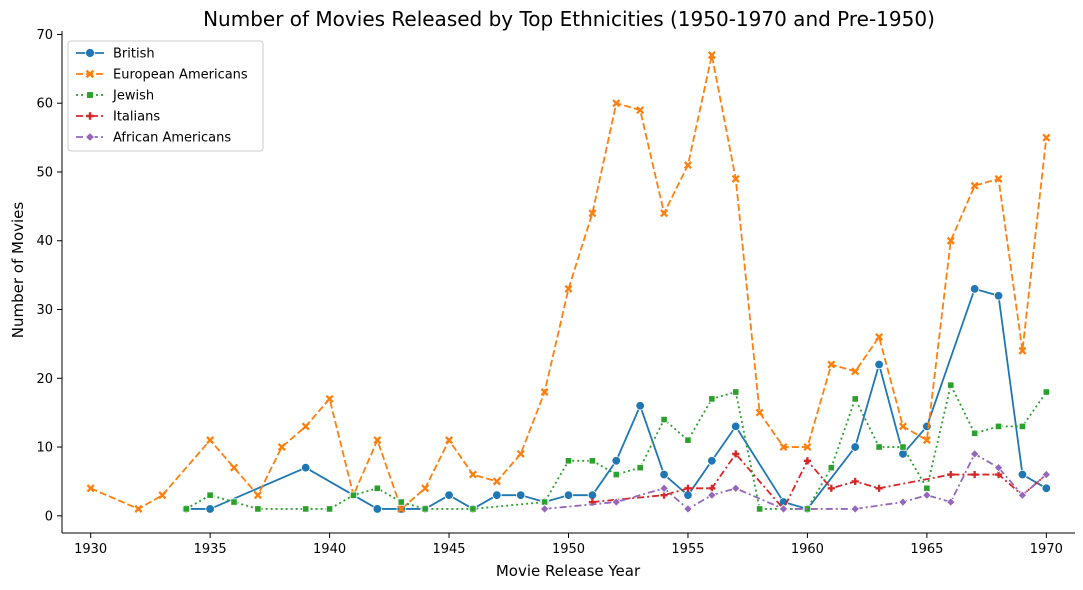 Image resolution: width=1083 pixels, height=590 pixels. I want to click on series-line-african-americans, so click(795, 481).